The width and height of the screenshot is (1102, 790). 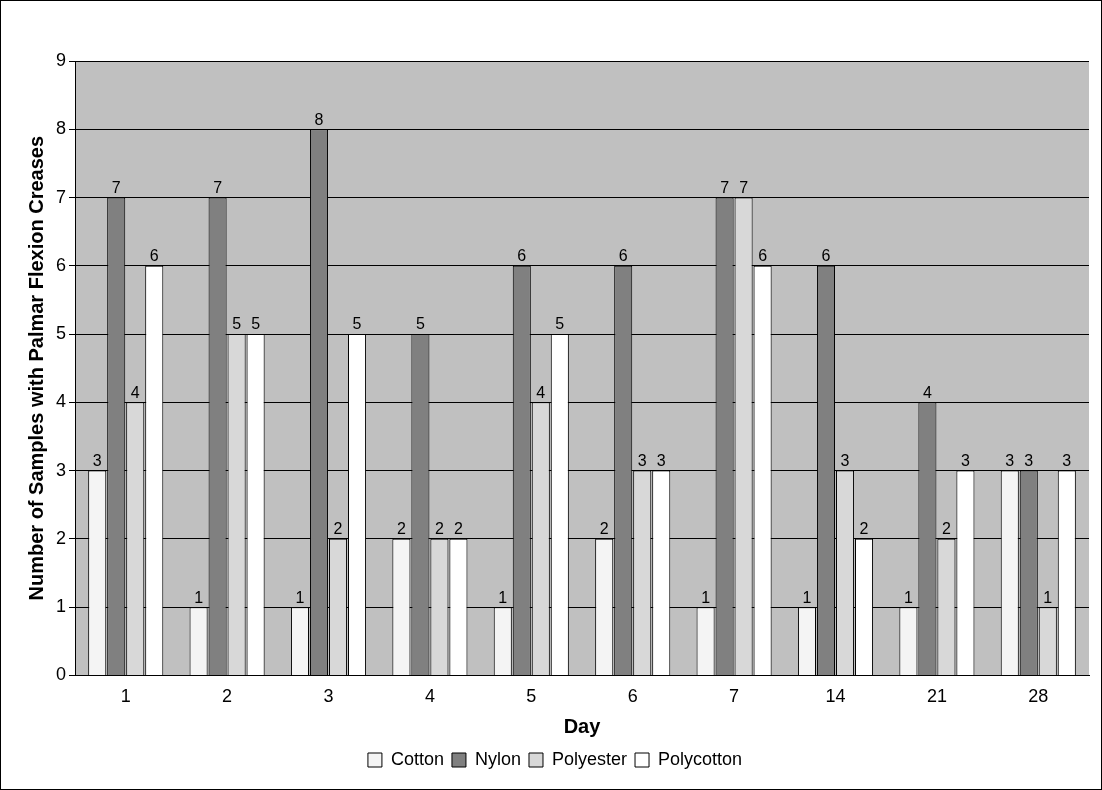 I want to click on legend-label: Nylon, so click(x=497, y=758).